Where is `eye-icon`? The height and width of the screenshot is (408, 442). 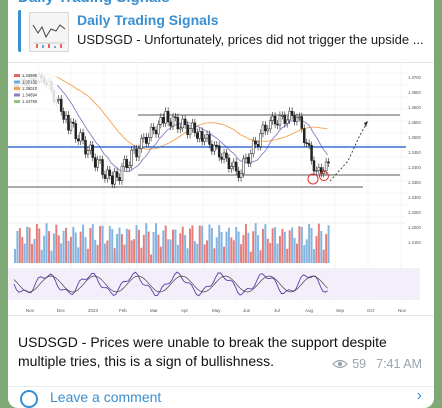 eye-icon is located at coordinates (340, 364).